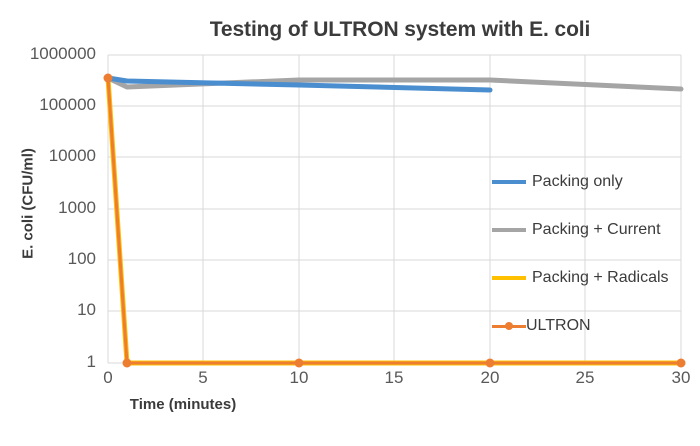  Describe the element at coordinates (62, 53) in the screenshot. I see `ytick-label-1000000: 1000000` at that location.